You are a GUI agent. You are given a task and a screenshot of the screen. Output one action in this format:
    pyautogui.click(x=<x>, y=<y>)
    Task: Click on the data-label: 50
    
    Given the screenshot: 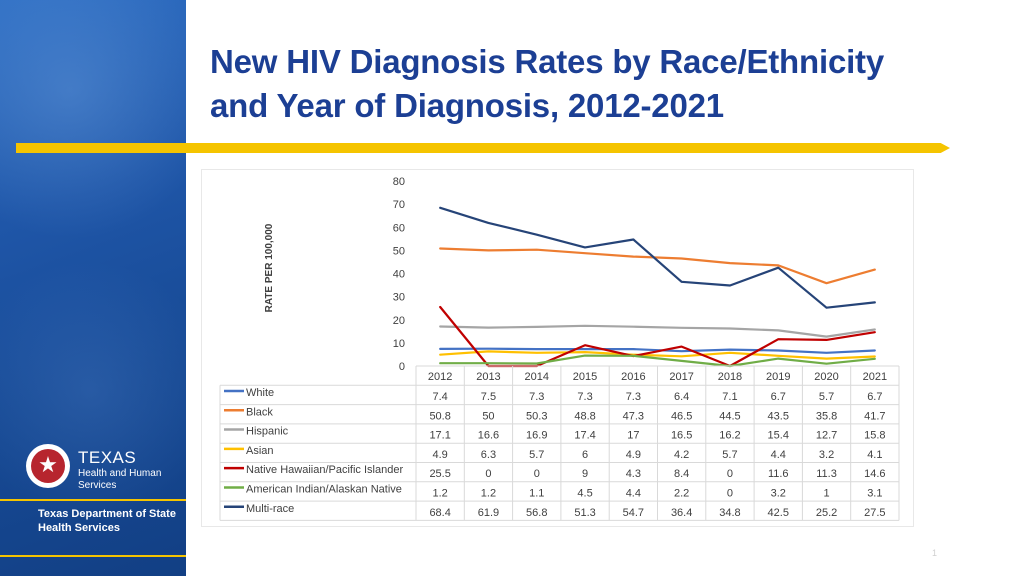 What is the action you would take?
    pyautogui.click(x=488, y=416)
    